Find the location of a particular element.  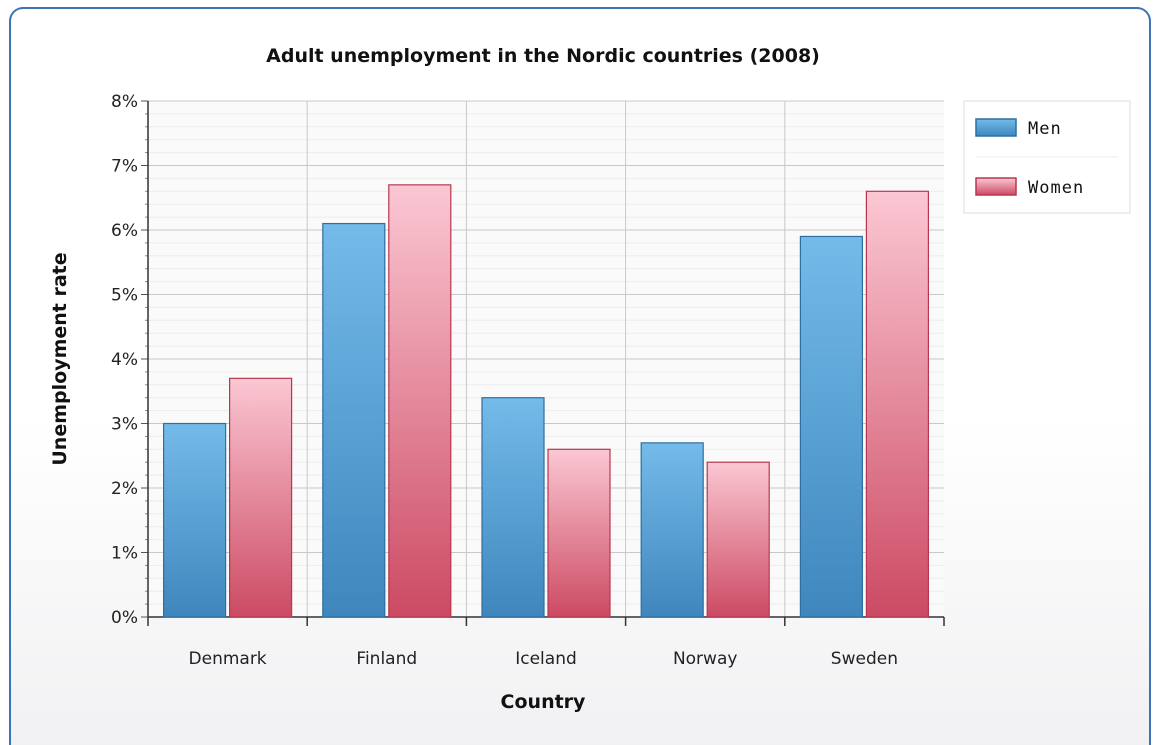

y-tick-label: 5% is located at coordinates (124, 296).